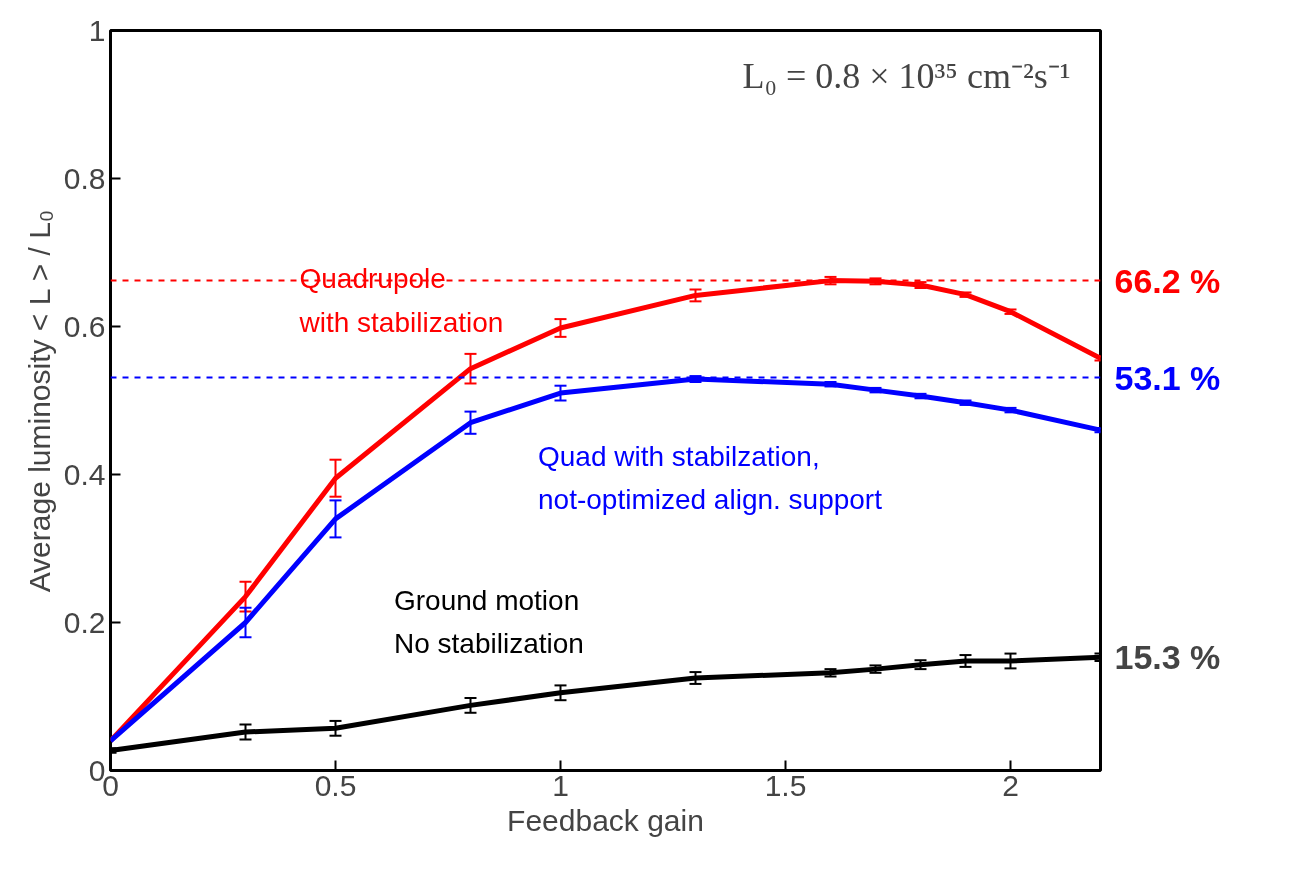 The height and width of the screenshot is (892, 1289). I want to click on y-axis-title: Average luminosity < L > / L₀, so click(39, 401).